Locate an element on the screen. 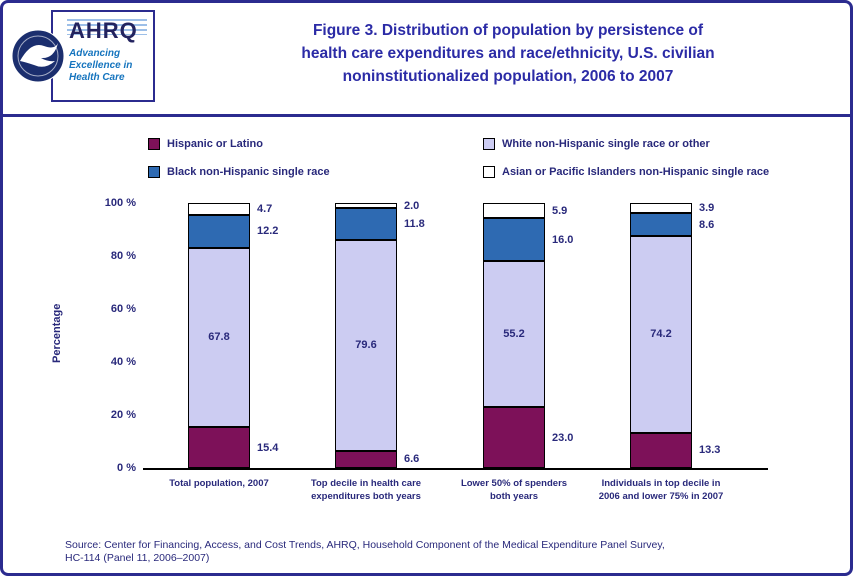 The width and height of the screenshot is (853, 576). ahrq-tagline-line: Health Care is located at coordinates (97, 77).